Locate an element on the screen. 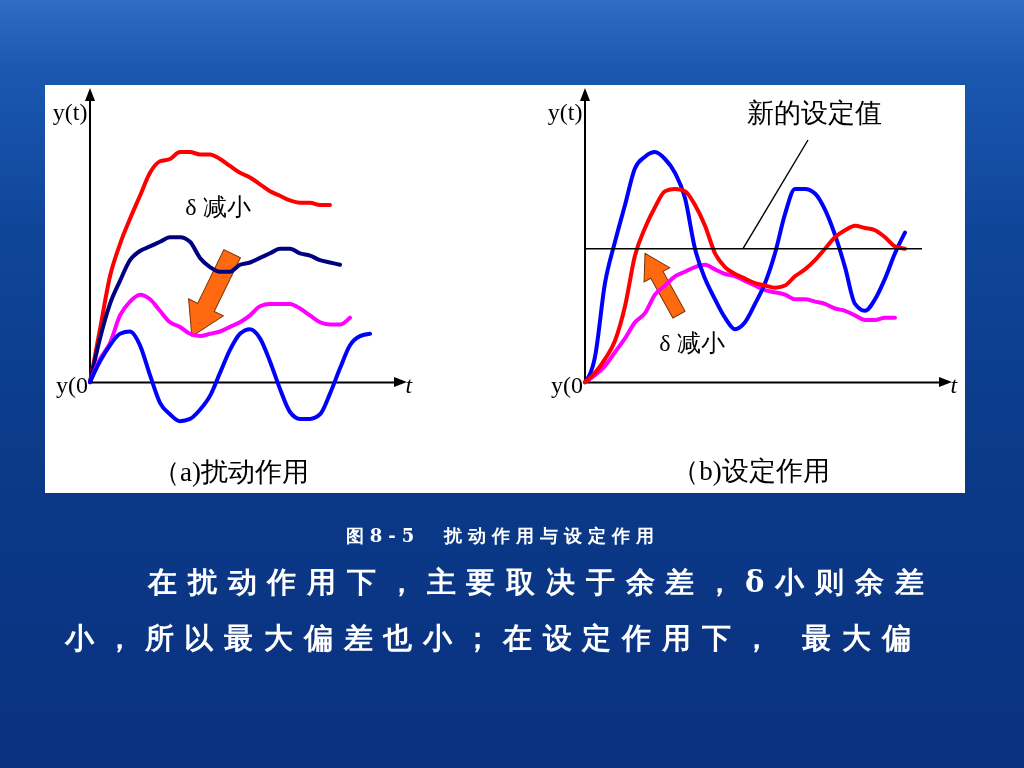 The height and width of the screenshot is (768, 1024). text: （b)设定作用 is located at coordinates (751, 470).